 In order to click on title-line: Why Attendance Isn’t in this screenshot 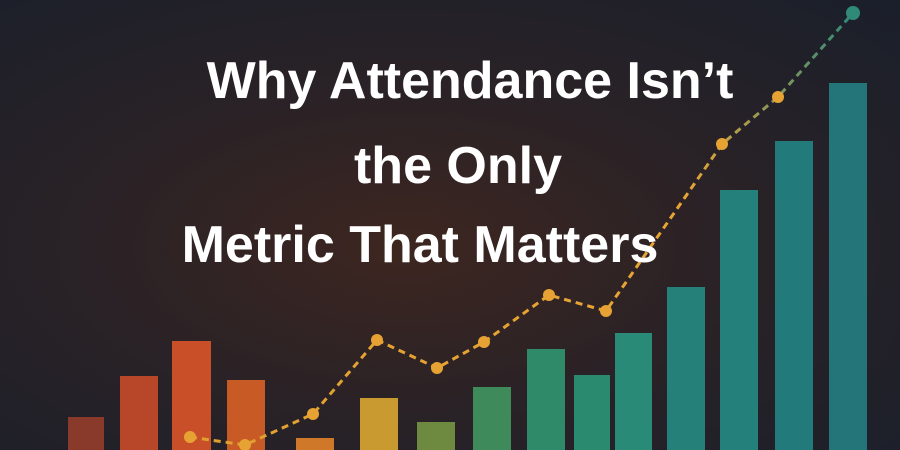, I will do `click(470, 81)`.